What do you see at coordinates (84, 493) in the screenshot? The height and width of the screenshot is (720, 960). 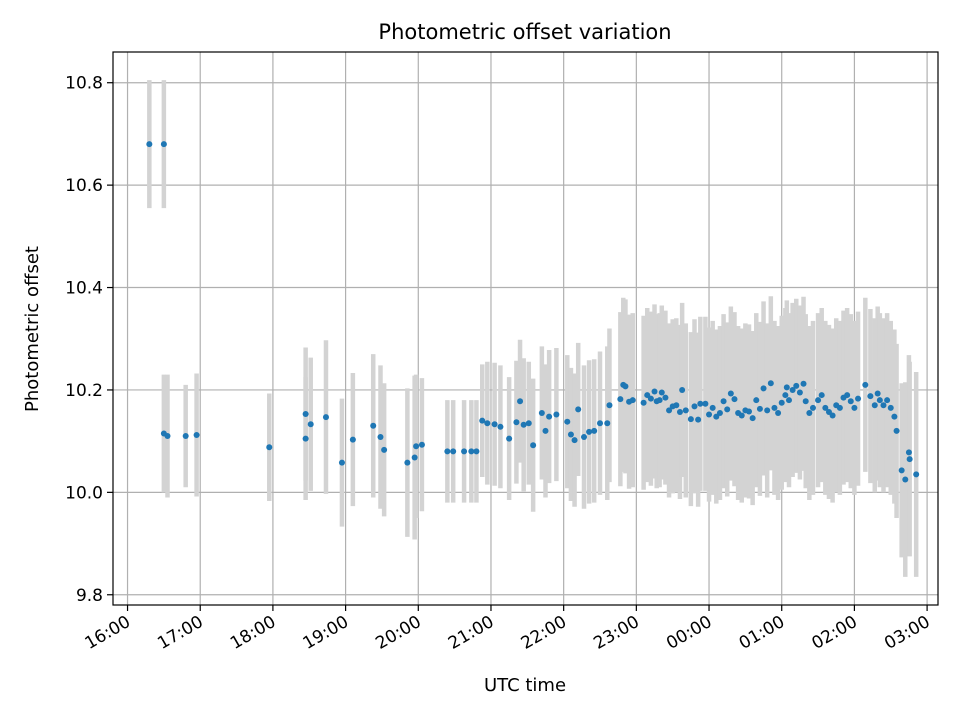 I see `y-tick-label: 10.0` at bounding box center [84, 493].